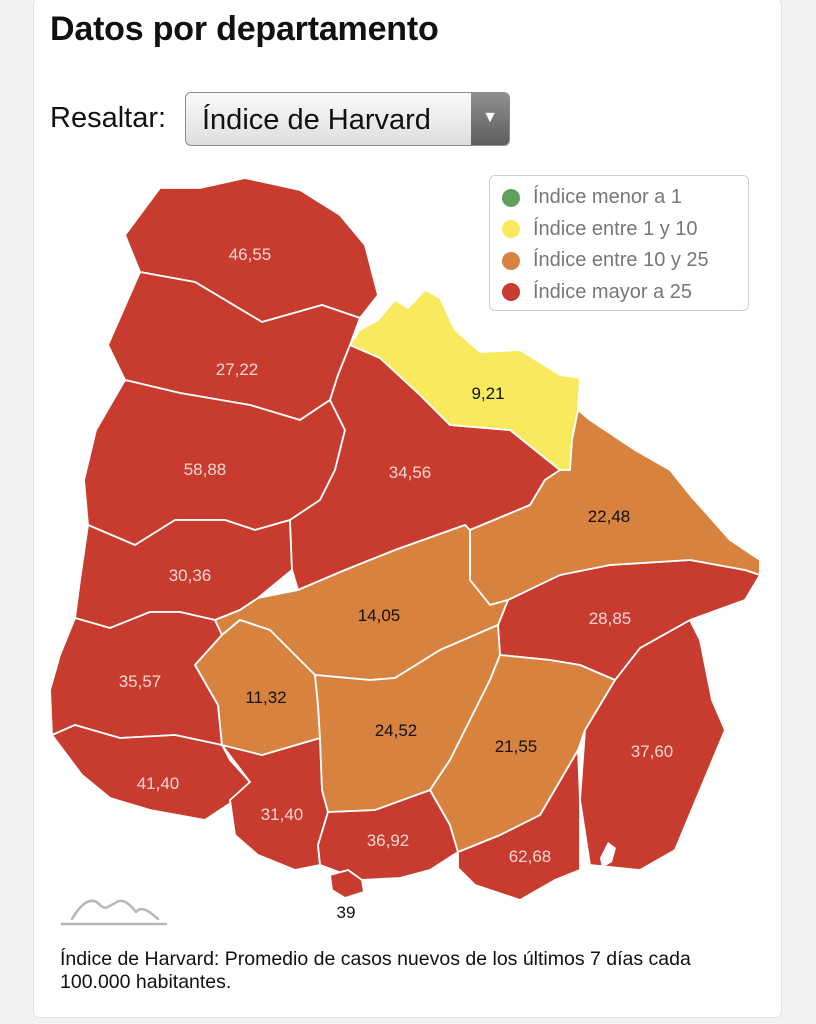 The image size is (816, 1024). Describe the element at coordinates (244, 29) in the screenshot. I see `page-title: Datos por departamento` at that location.